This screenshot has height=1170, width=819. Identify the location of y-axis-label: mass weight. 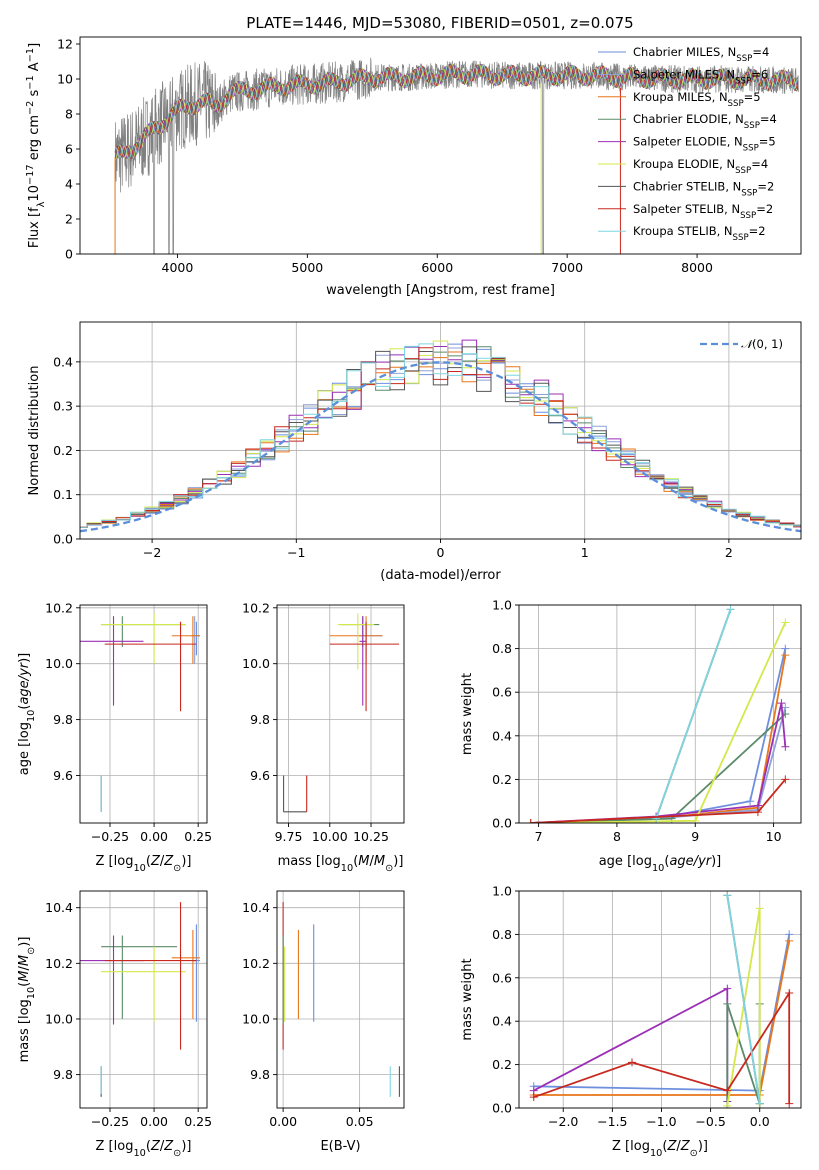
(467, 714).